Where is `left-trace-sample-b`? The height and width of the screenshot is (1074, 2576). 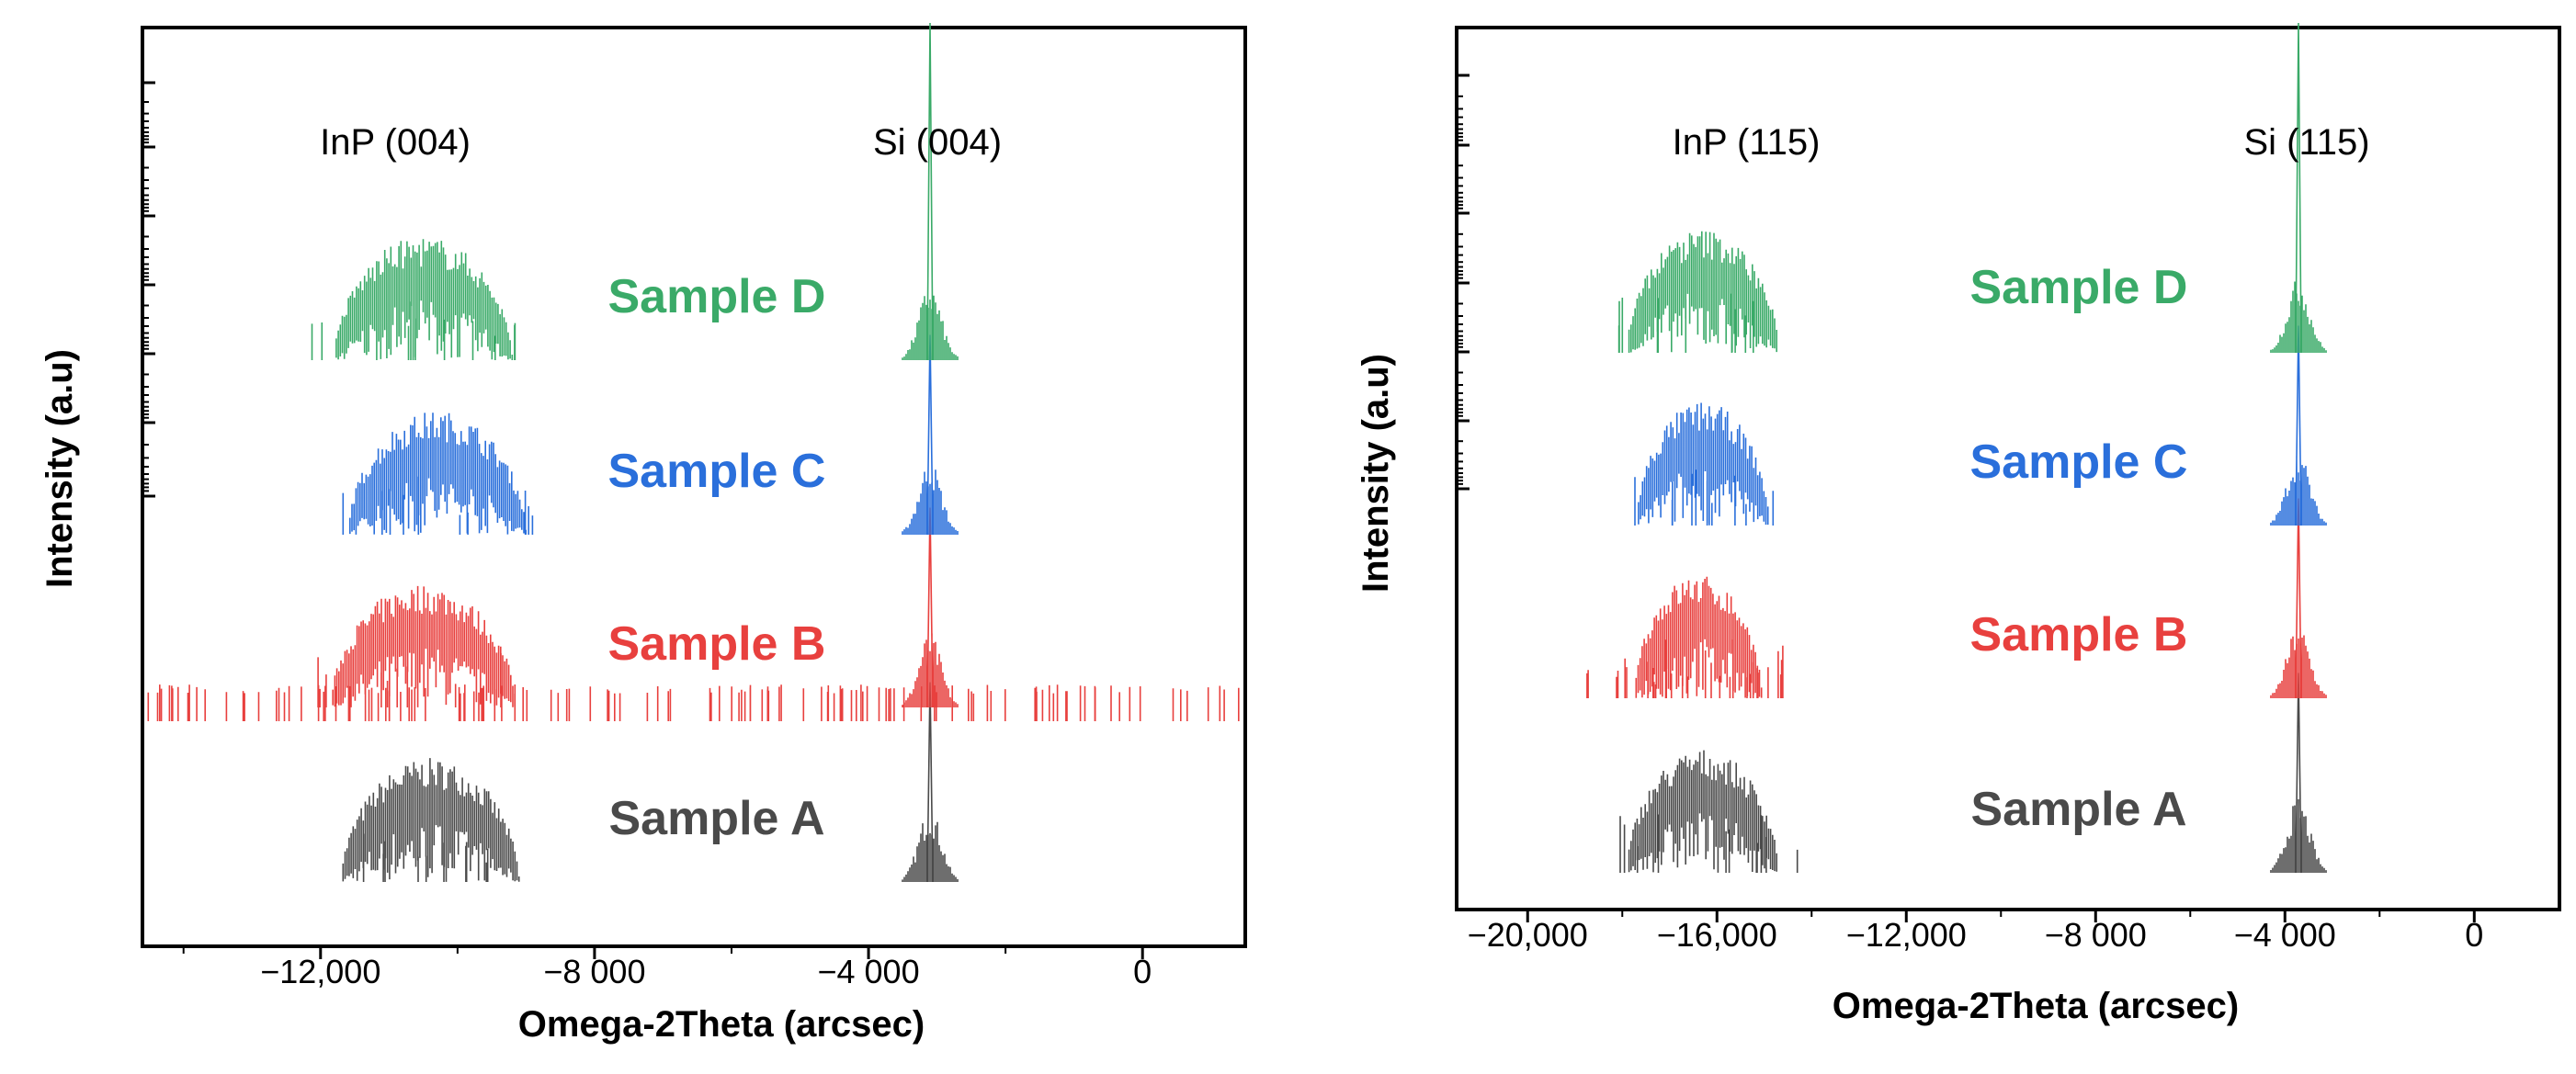
left-trace-sample-b is located at coordinates (693, 614).